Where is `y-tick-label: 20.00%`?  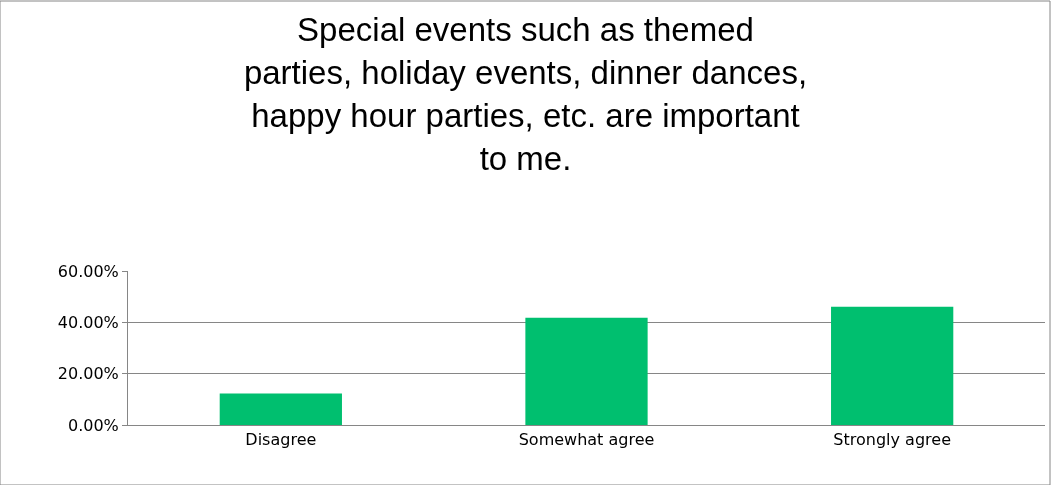 y-tick-label: 20.00% is located at coordinates (88, 374).